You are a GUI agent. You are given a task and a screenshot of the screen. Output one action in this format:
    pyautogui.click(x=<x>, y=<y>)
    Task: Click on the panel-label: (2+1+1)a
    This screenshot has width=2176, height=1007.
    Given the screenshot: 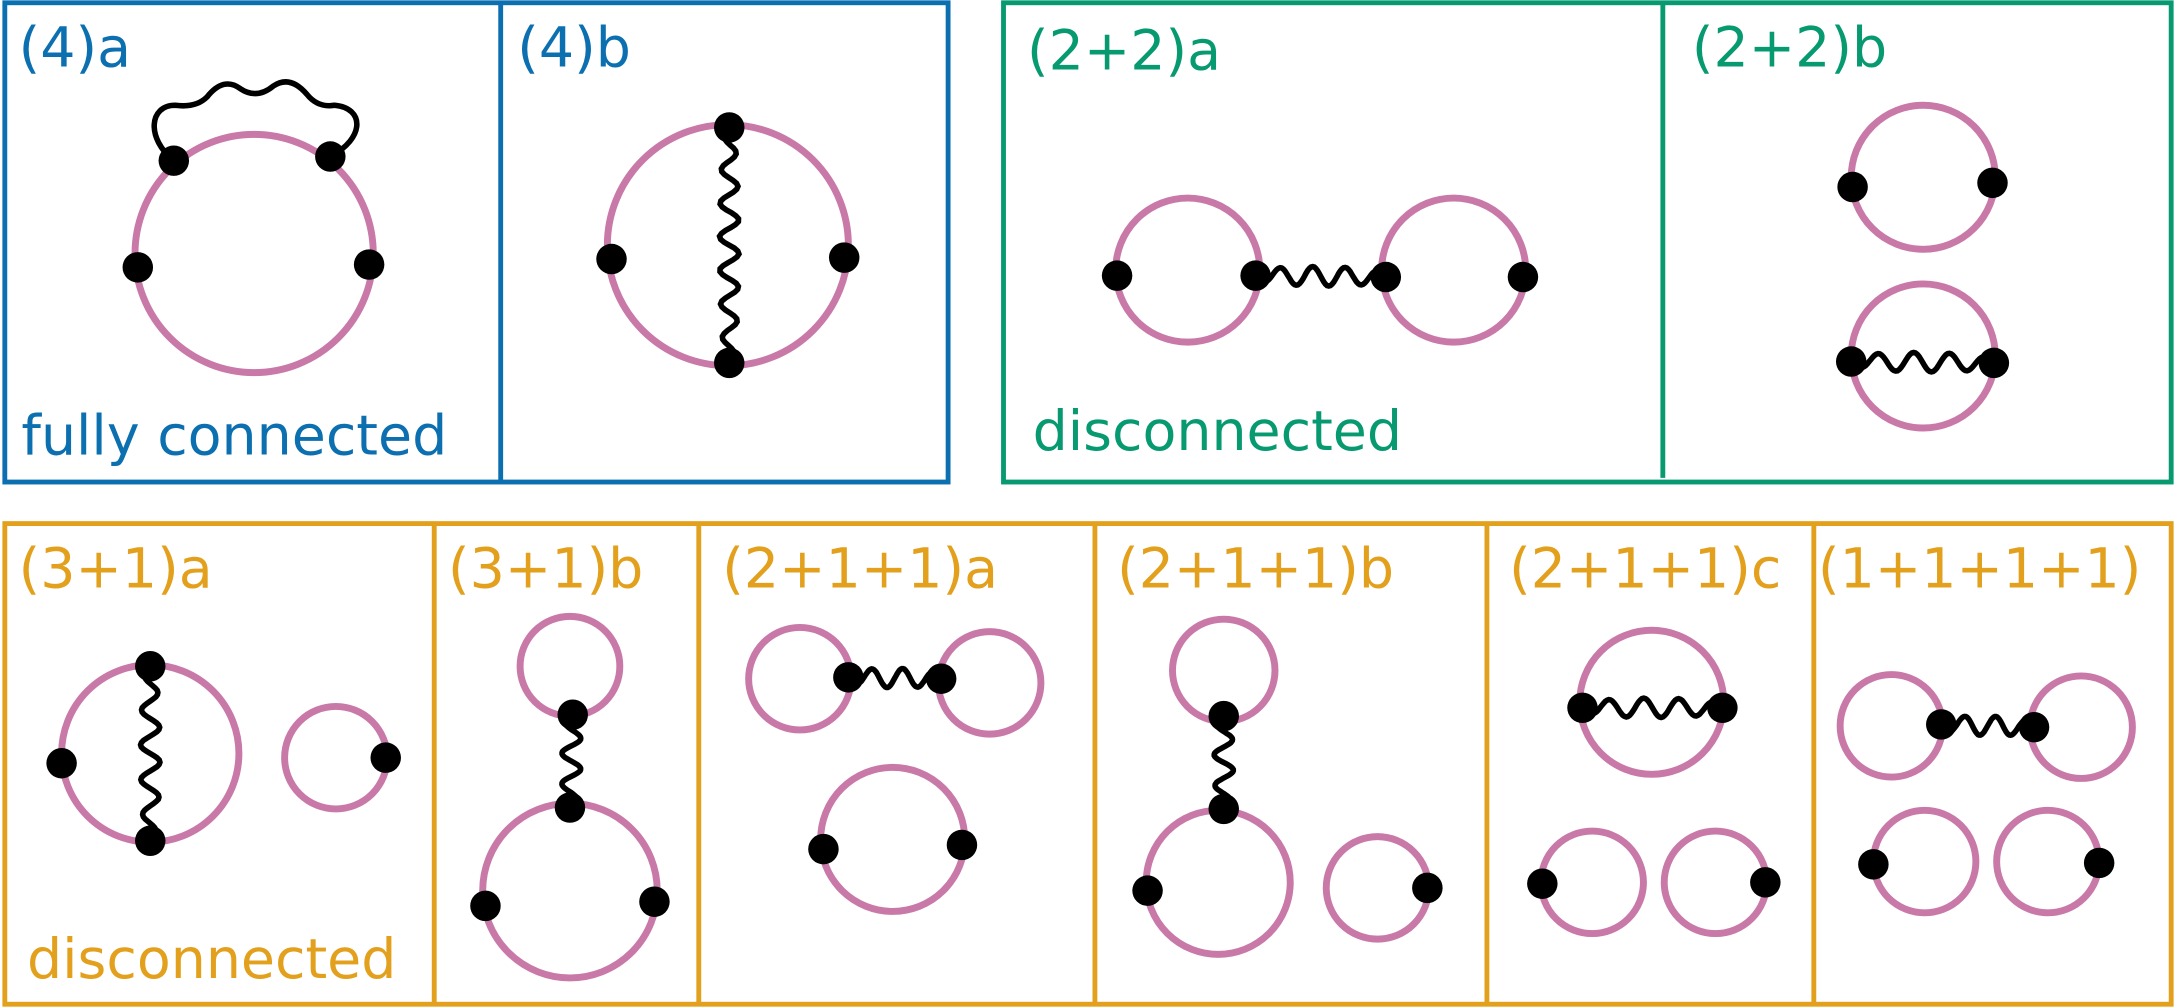 What is the action you would take?
    pyautogui.click(x=860, y=569)
    